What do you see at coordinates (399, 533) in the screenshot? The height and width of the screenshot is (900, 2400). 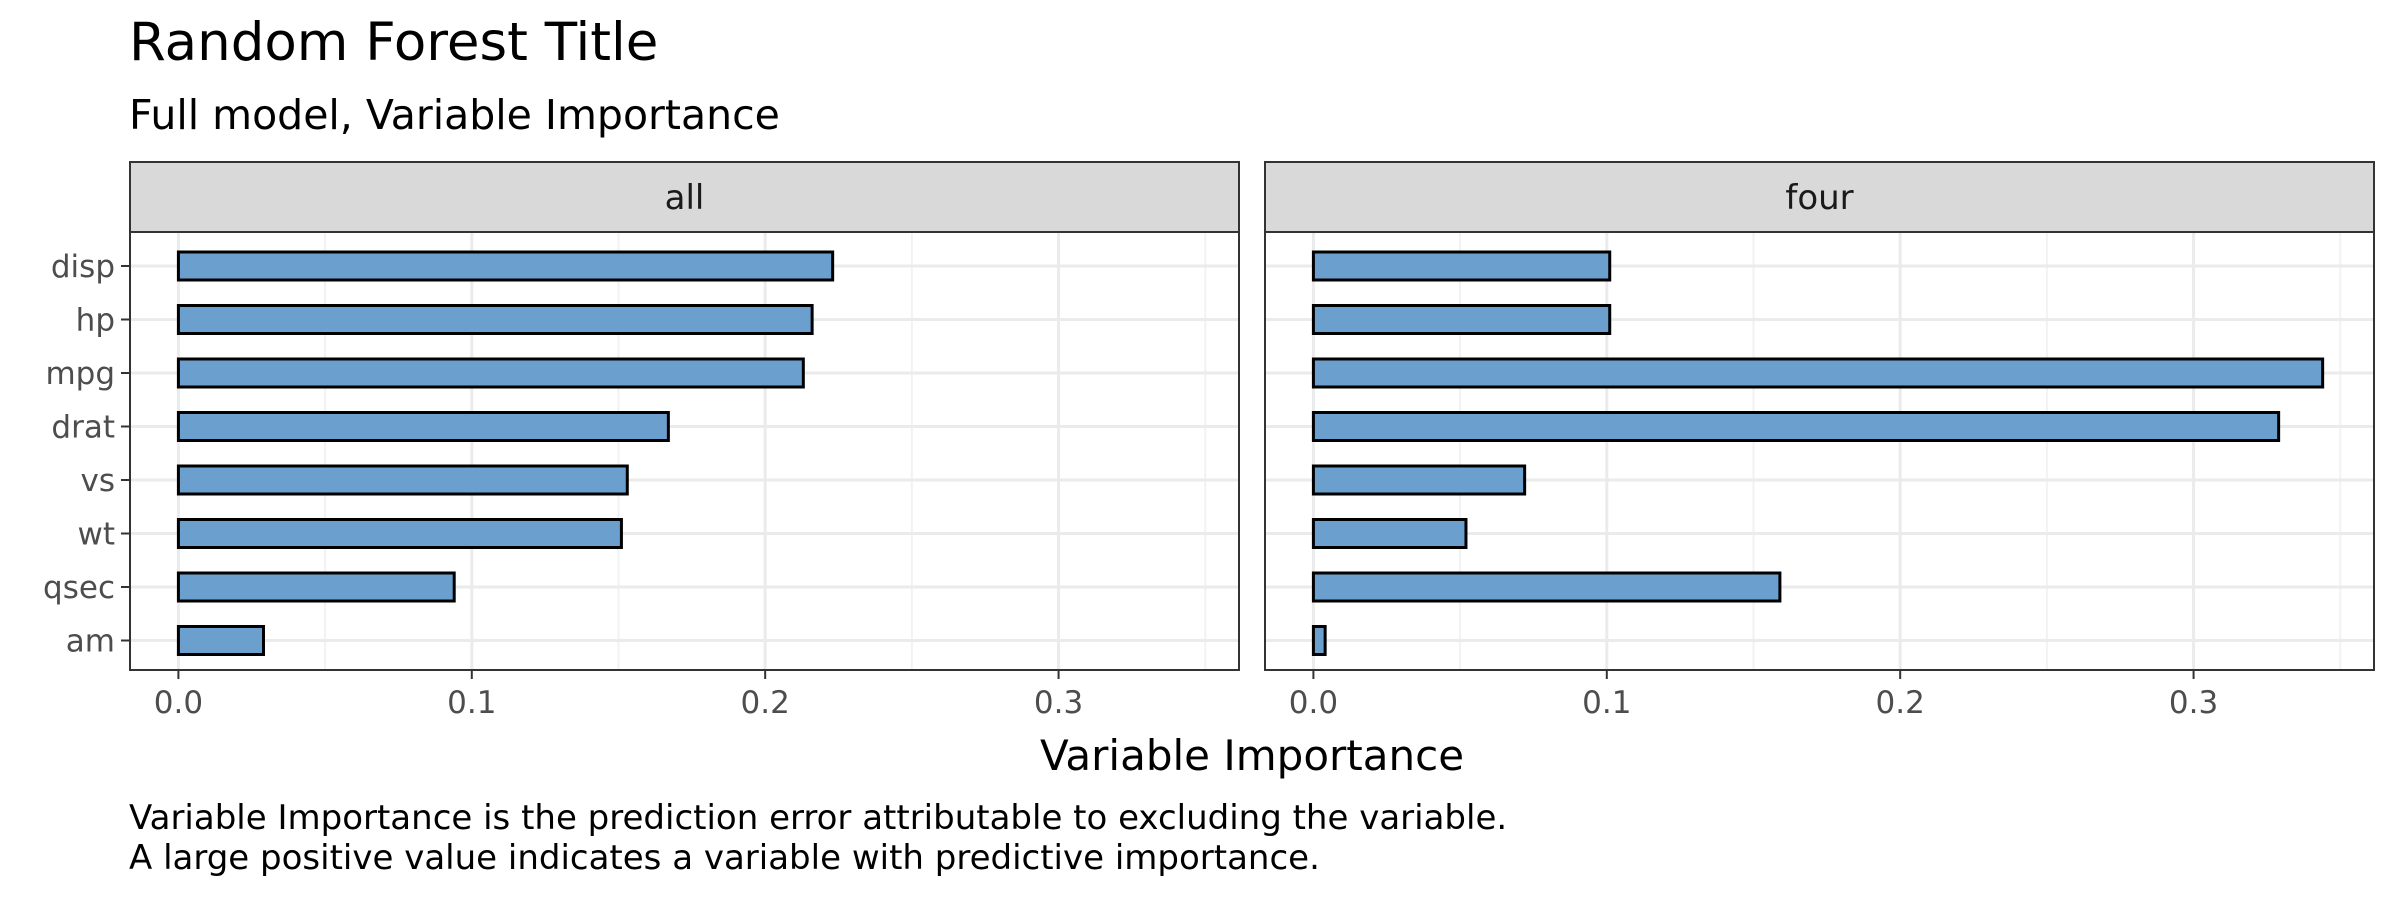 I see `bar-all-wt` at bounding box center [399, 533].